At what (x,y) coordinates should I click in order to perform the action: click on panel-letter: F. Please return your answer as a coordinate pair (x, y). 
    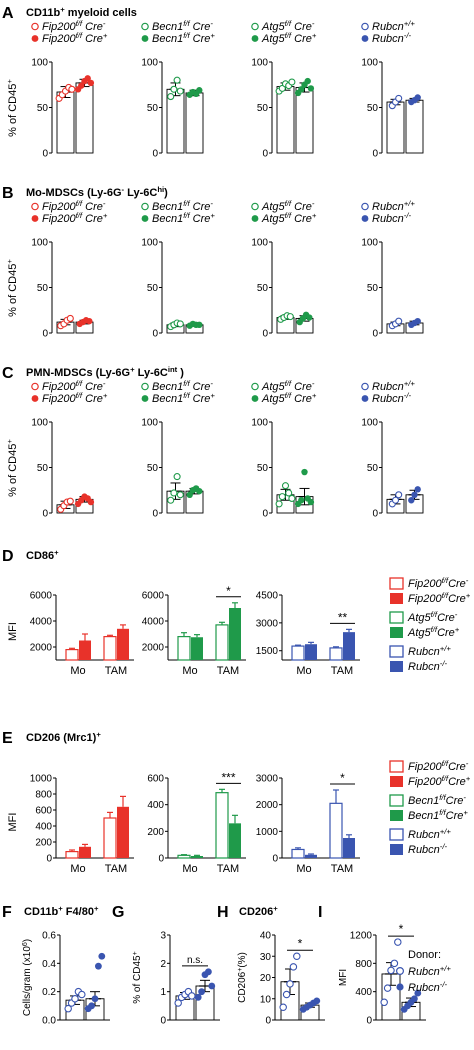
    Looking at the image, I should click on (7, 912).